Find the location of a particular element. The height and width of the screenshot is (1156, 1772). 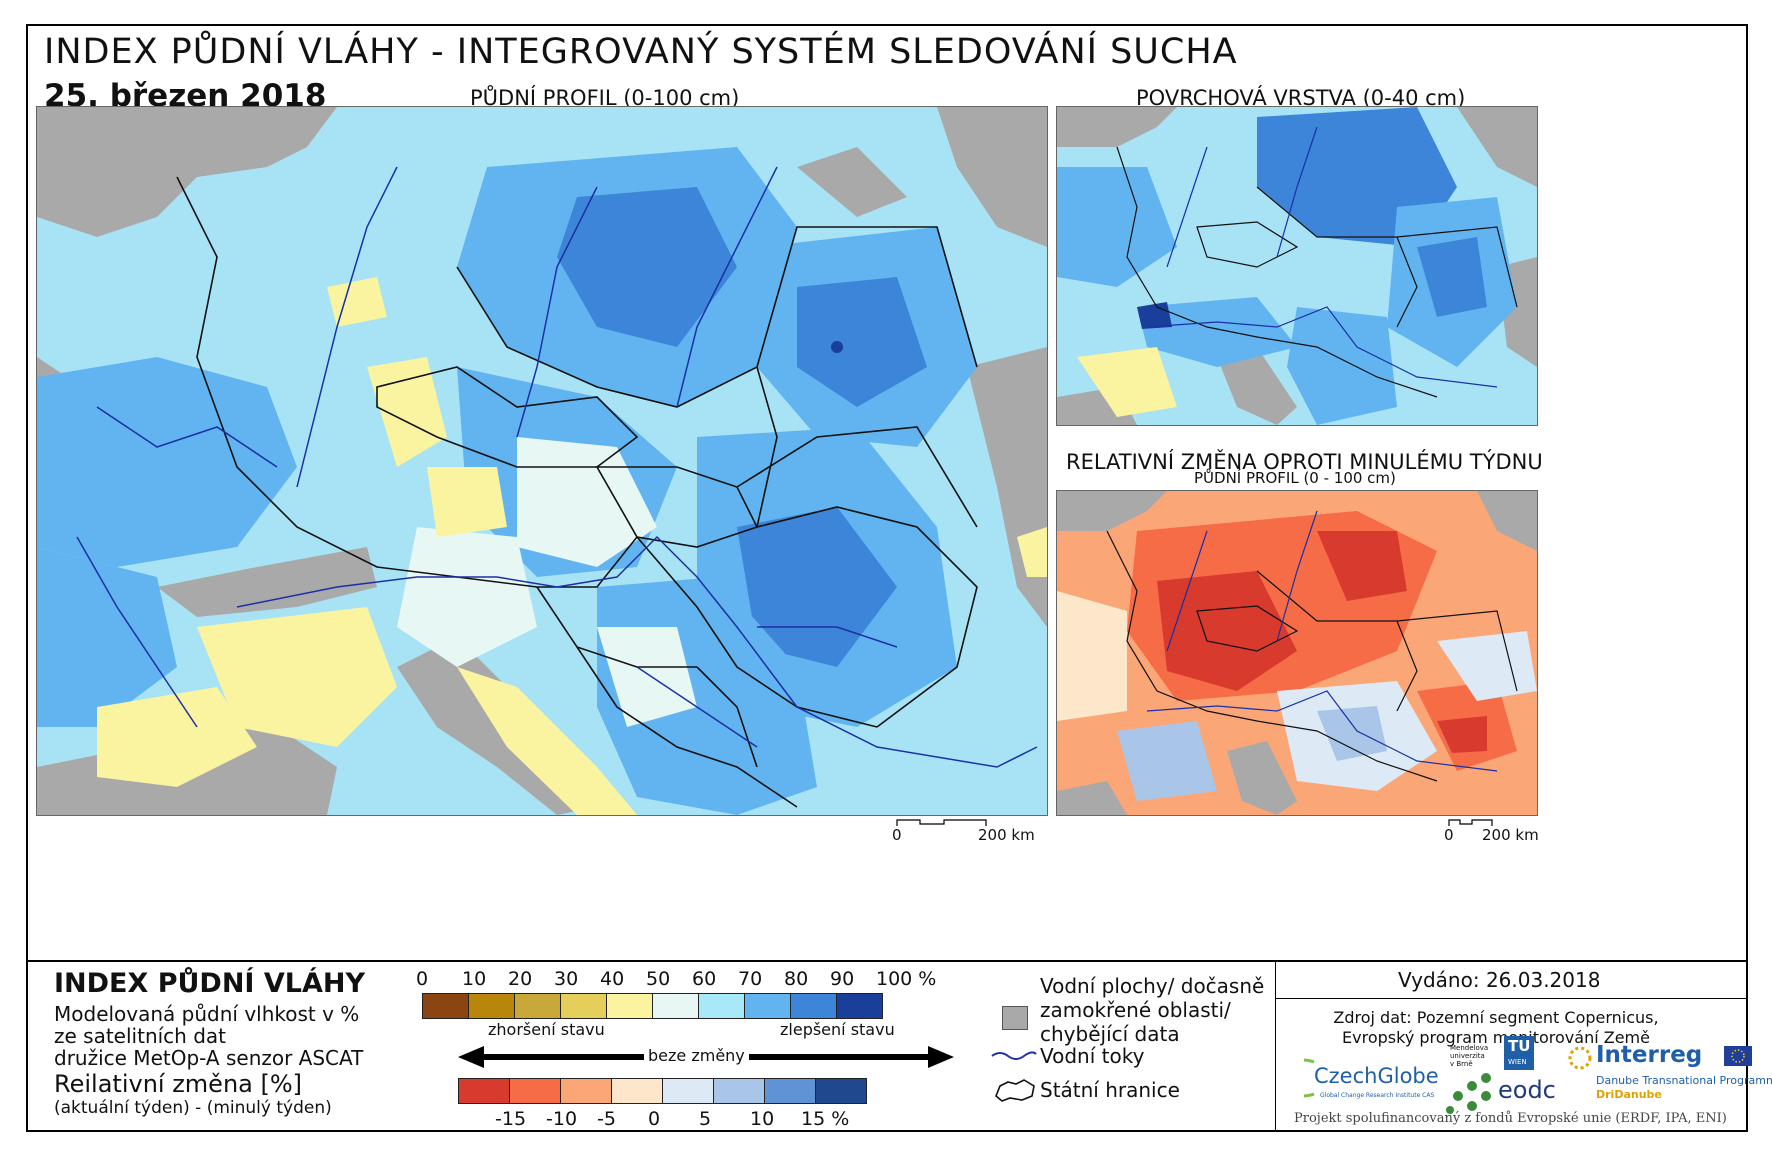

interreg-wordmark: Interreg is located at coordinates (1649, 1055).